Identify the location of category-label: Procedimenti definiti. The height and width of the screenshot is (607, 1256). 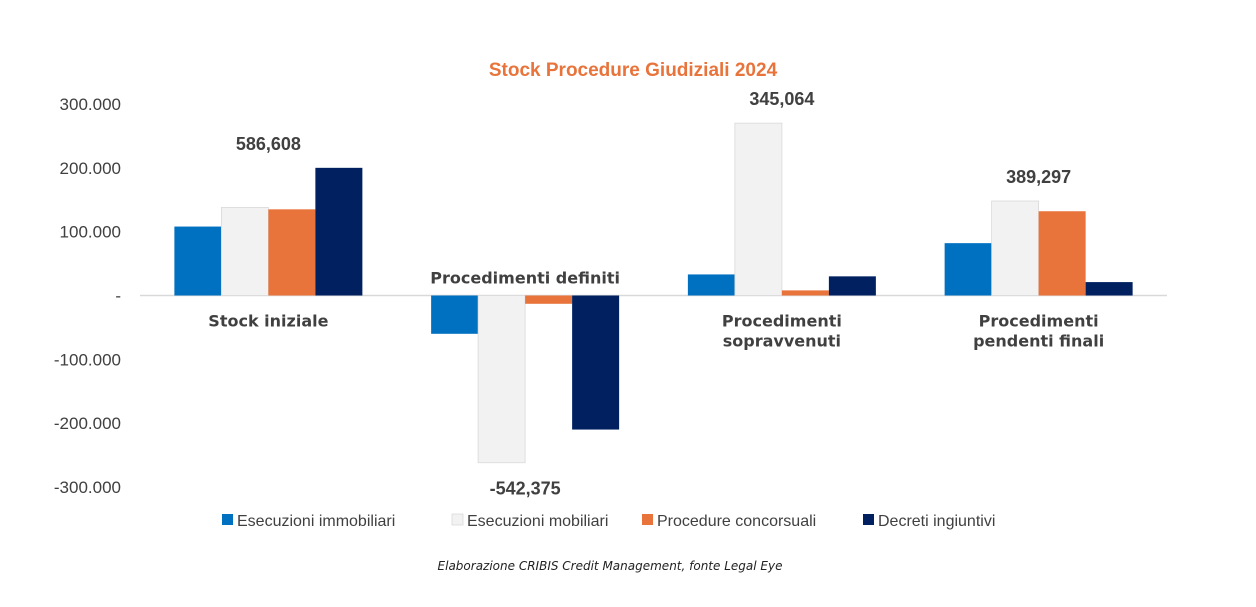
(525, 278).